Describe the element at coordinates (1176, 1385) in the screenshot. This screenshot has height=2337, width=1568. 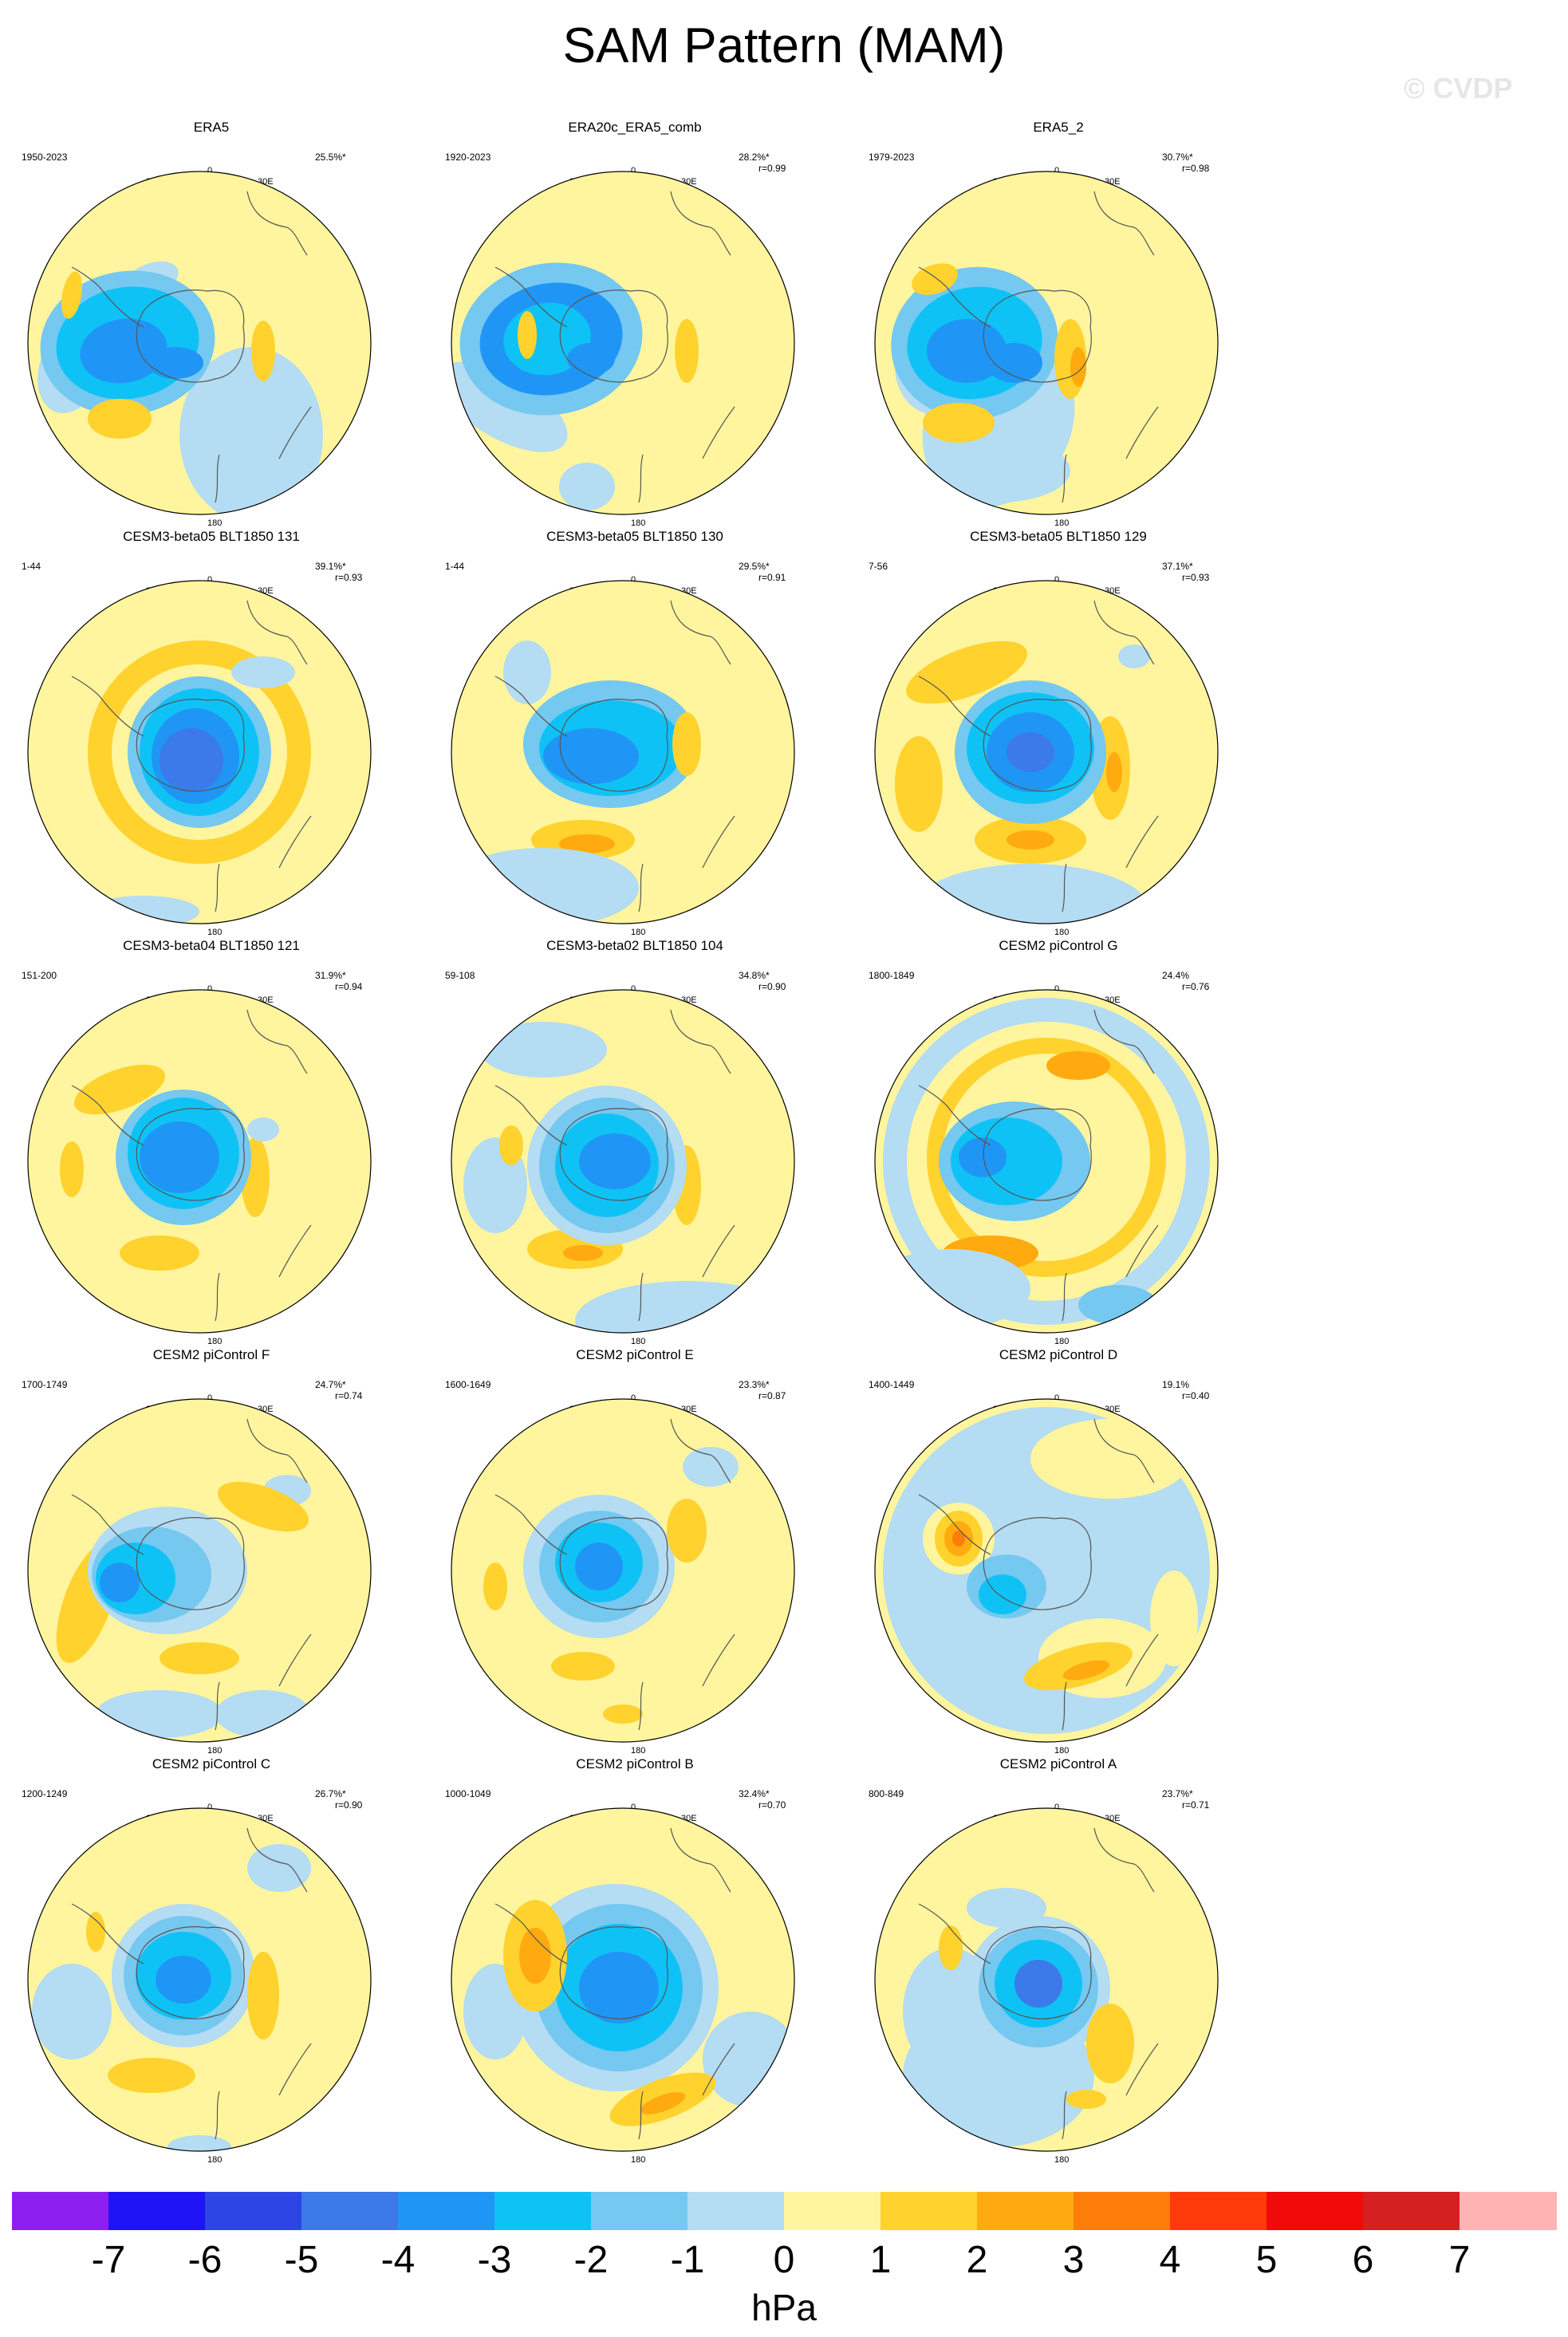
I see `panel-variance-pct: 19.1%` at that location.